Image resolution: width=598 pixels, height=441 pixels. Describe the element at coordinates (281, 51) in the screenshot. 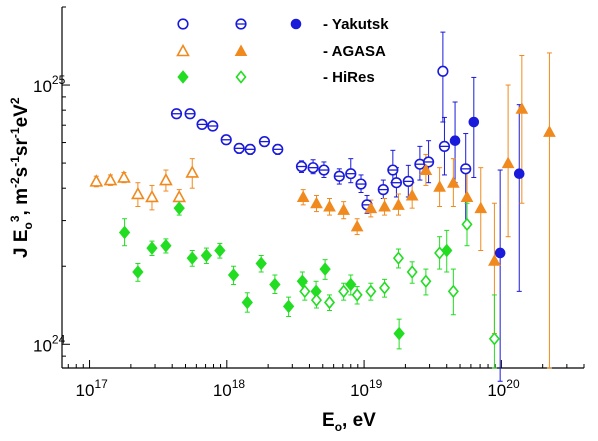

I see `legend-entry: - AGASA` at that location.